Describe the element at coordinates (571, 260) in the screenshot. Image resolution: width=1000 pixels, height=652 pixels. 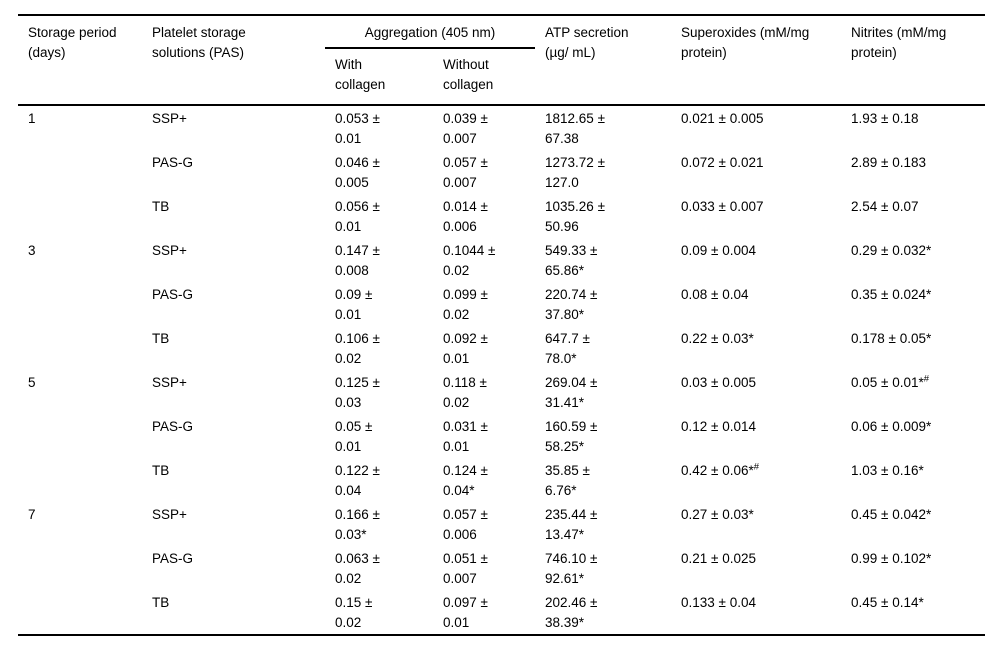
I see `atp-secretion-cell: 549.33 ±65.86*` at that location.